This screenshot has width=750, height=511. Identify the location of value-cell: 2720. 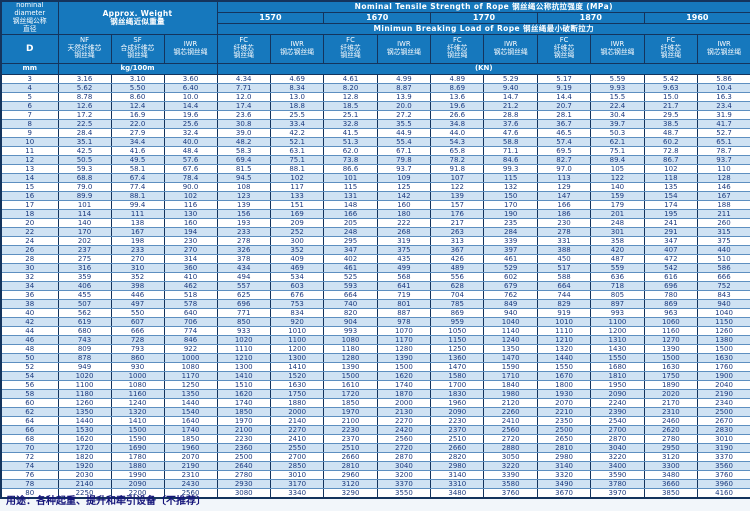
(510, 438).